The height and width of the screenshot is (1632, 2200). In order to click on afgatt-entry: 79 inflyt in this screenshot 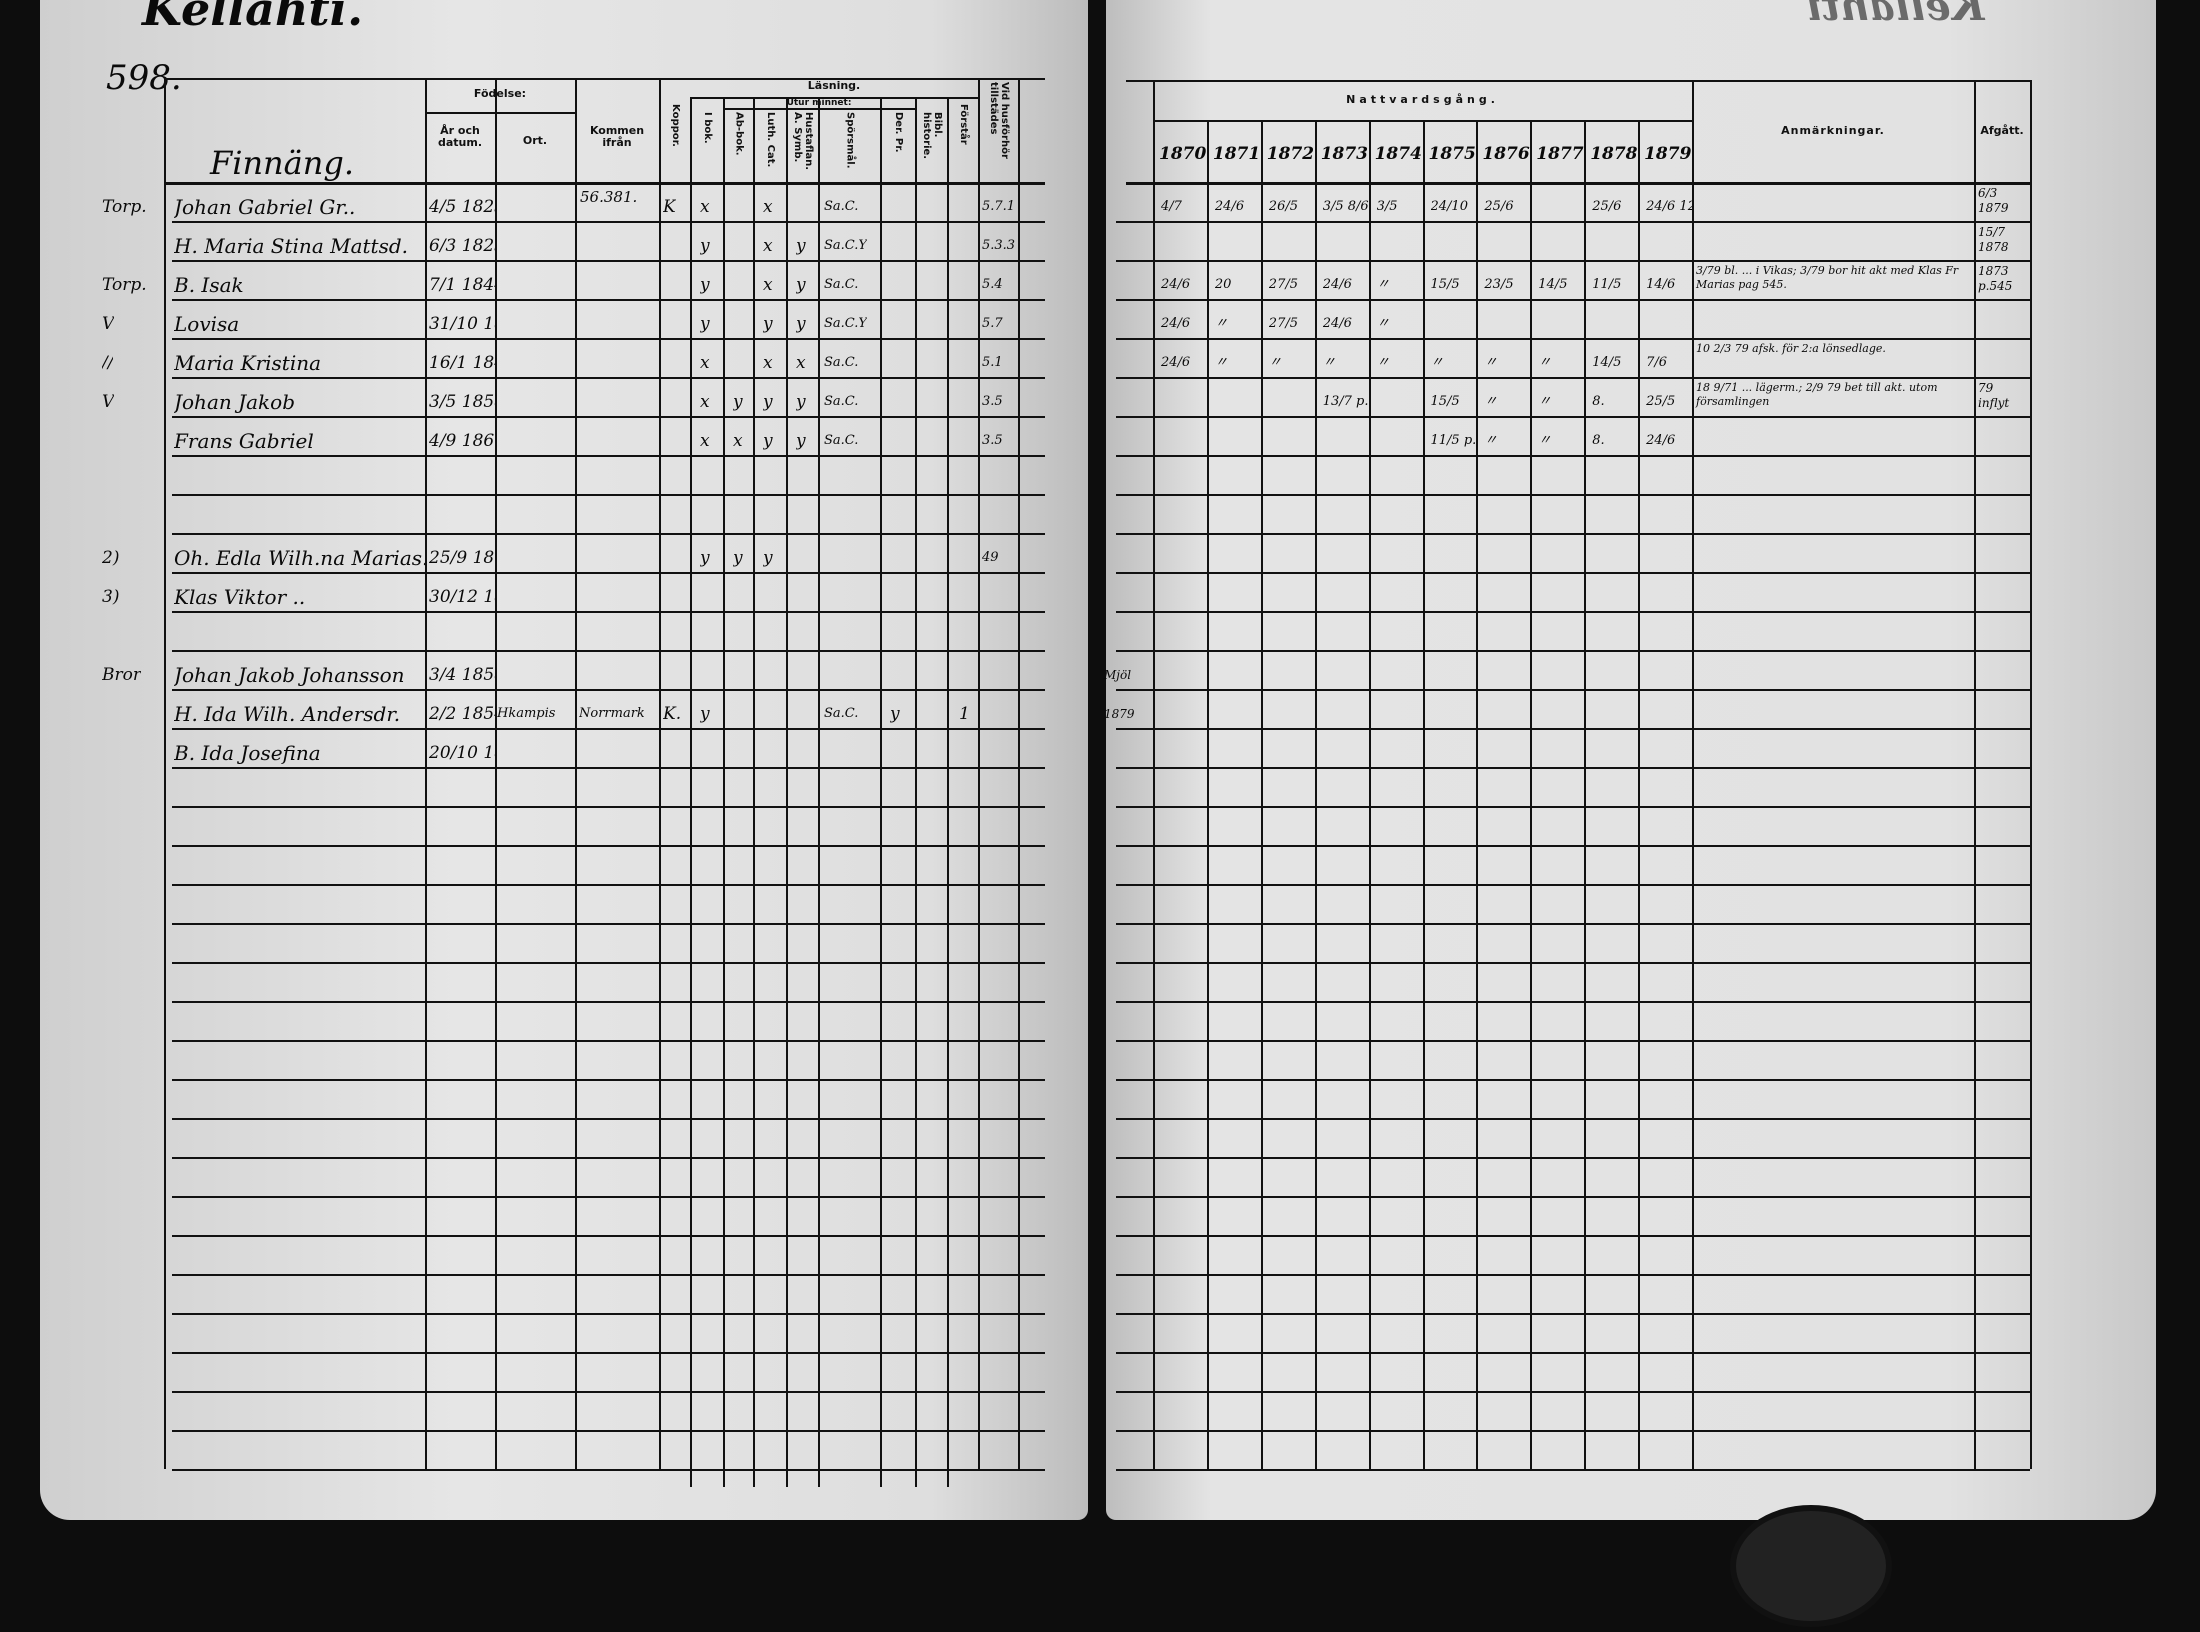, I will do `click(1994, 395)`.